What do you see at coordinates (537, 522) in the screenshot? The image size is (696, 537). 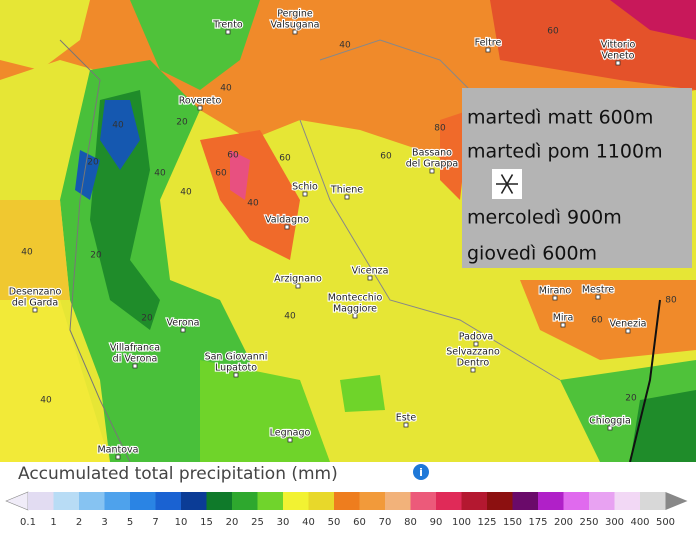 I see `color-bar-tick-label: 175` at bounding box center [537, 522].